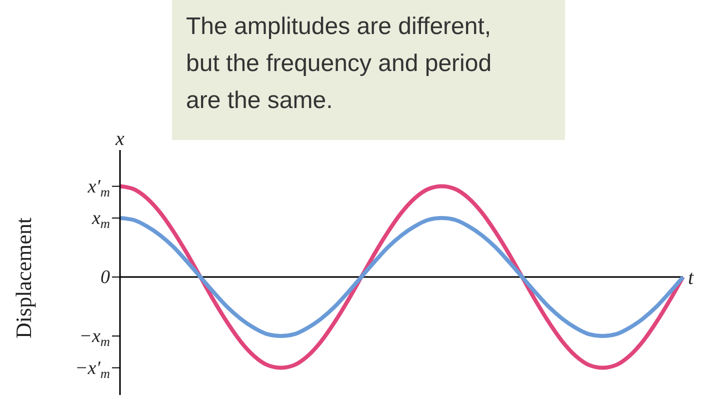 Image resolution: width=712 pixels, height=403 pixels. Describe the element at coordinates (92, 369) in the screenshot. I see `text: −x′$_{m}$` at that location.